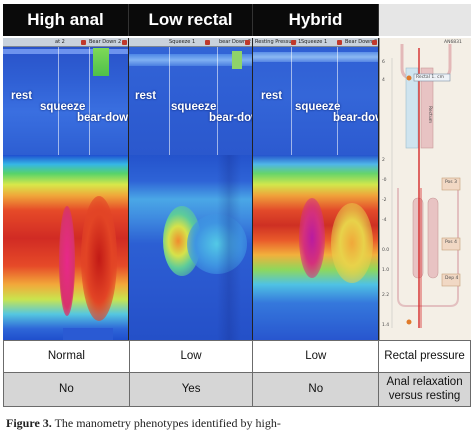 This screenshot has height=432, width=474. Describe the element at coordinates (384, 220) in the screenshot. I see `scale-label: -4` at that location.